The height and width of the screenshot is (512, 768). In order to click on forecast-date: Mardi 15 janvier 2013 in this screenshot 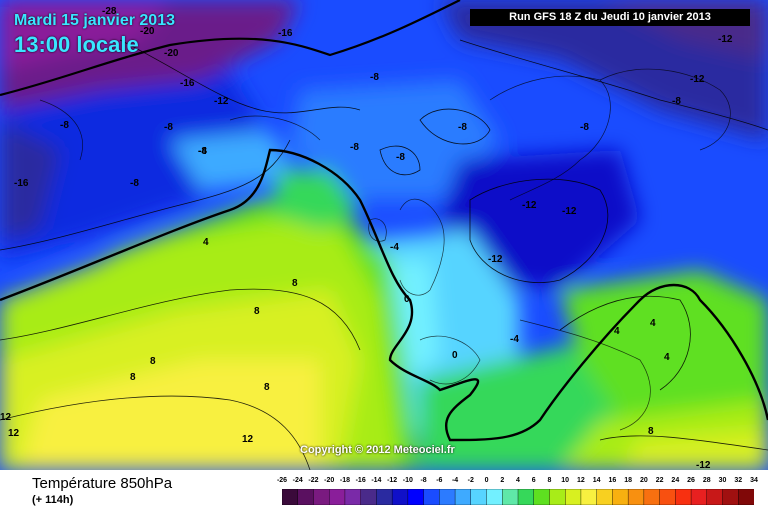, I will do `click(94, 20)`.